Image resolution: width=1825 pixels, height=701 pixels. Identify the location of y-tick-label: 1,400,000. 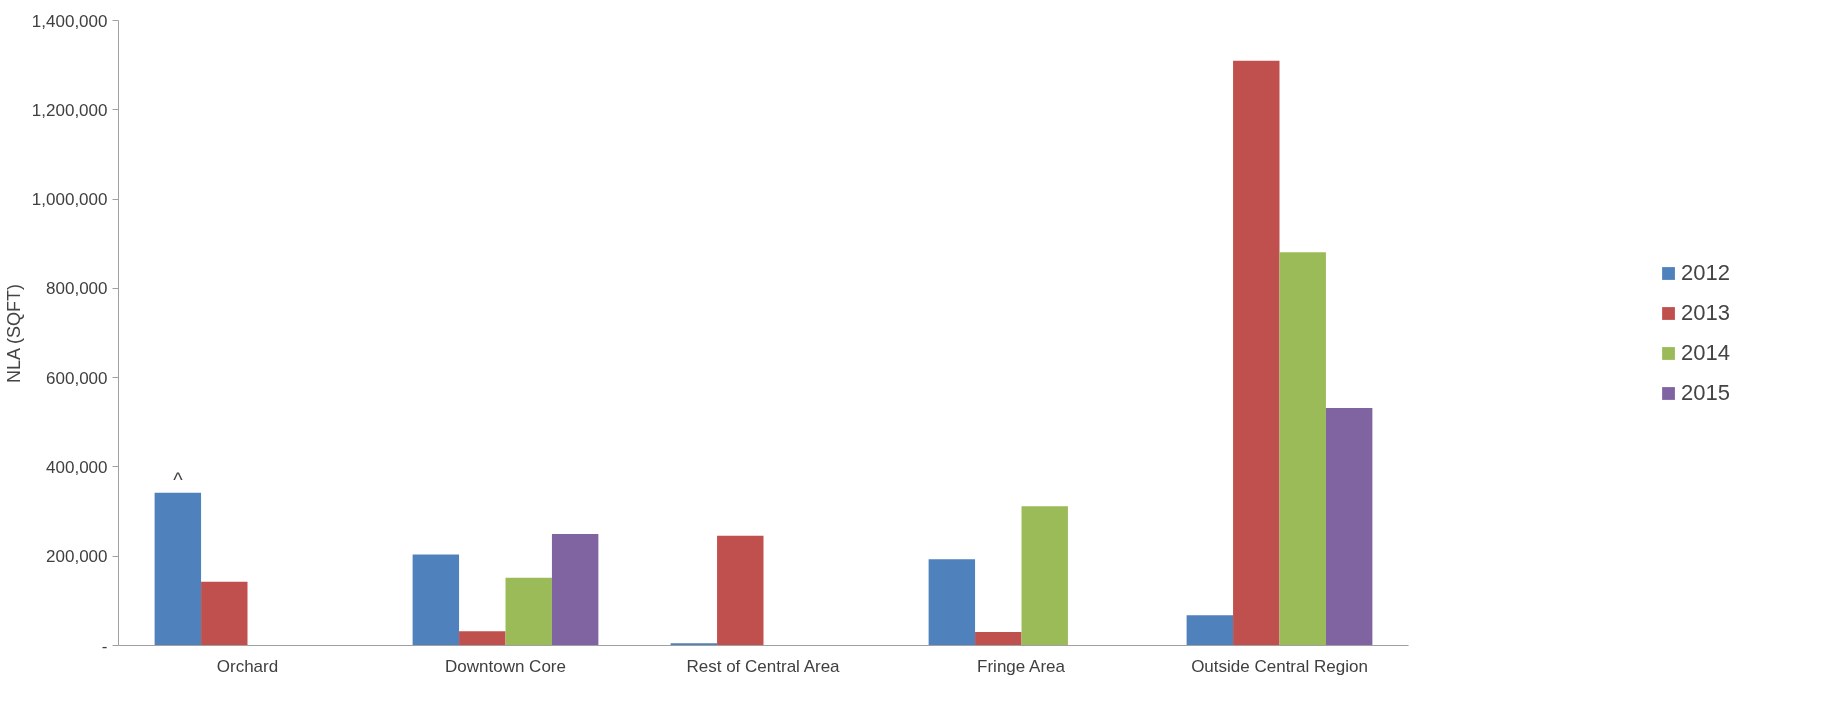
(69, 21).